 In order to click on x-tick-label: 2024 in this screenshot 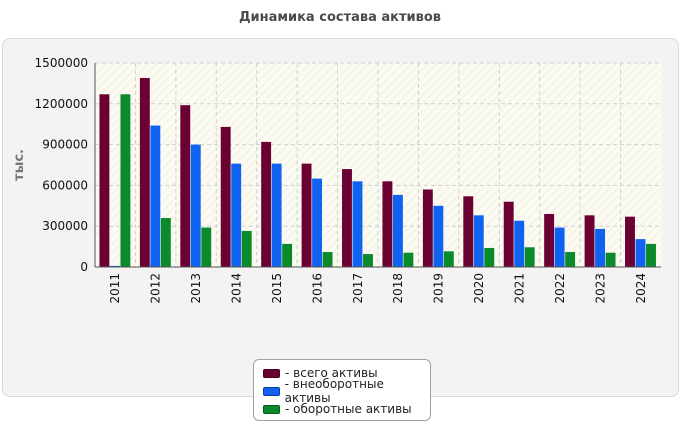, I will do `click(641, 288)`.